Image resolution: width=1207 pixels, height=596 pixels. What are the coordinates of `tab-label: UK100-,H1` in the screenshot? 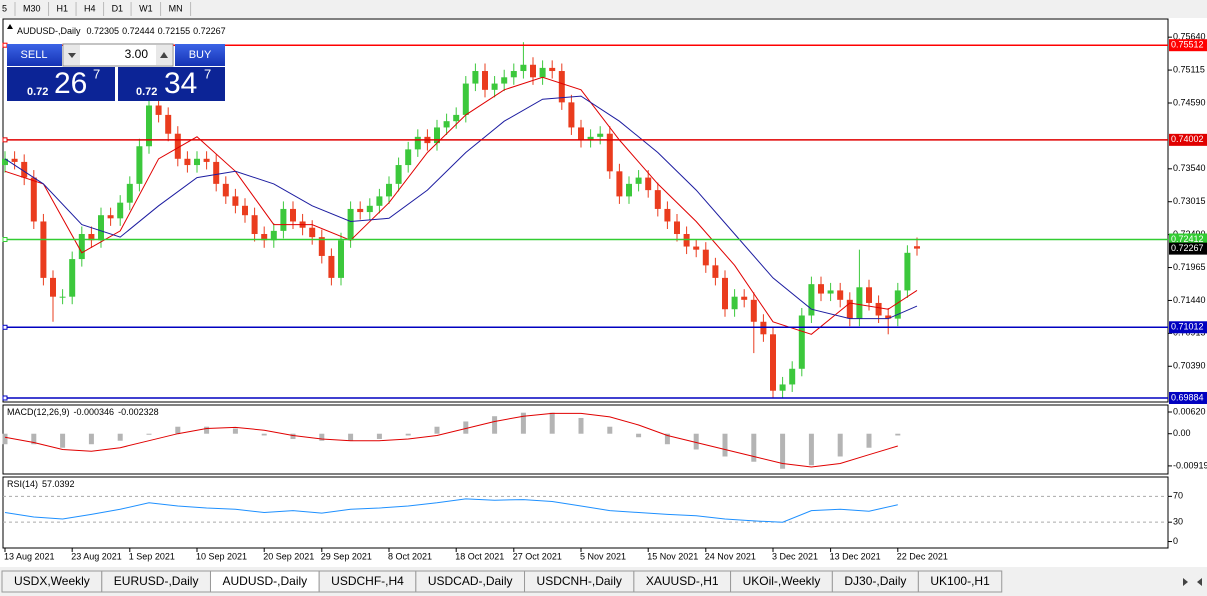 It's located at (960, 581).